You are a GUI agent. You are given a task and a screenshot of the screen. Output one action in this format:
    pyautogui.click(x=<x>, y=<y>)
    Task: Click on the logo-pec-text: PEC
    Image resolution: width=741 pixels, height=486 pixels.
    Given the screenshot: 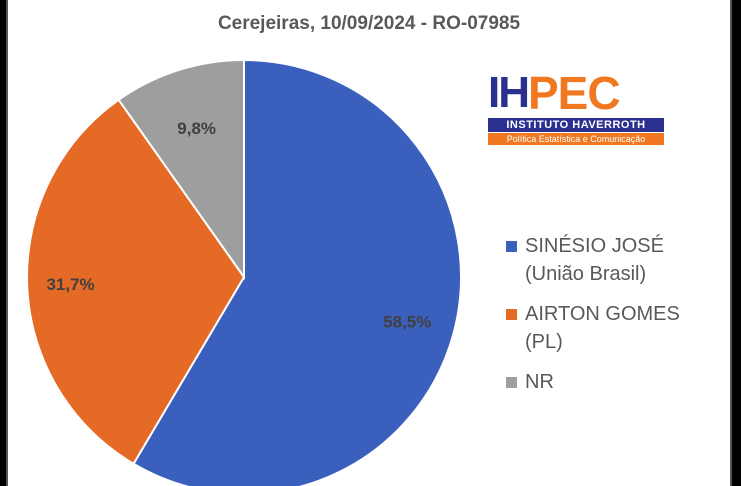 What is the action you would take?
    pyautogui.click(x=574, y=93)
    